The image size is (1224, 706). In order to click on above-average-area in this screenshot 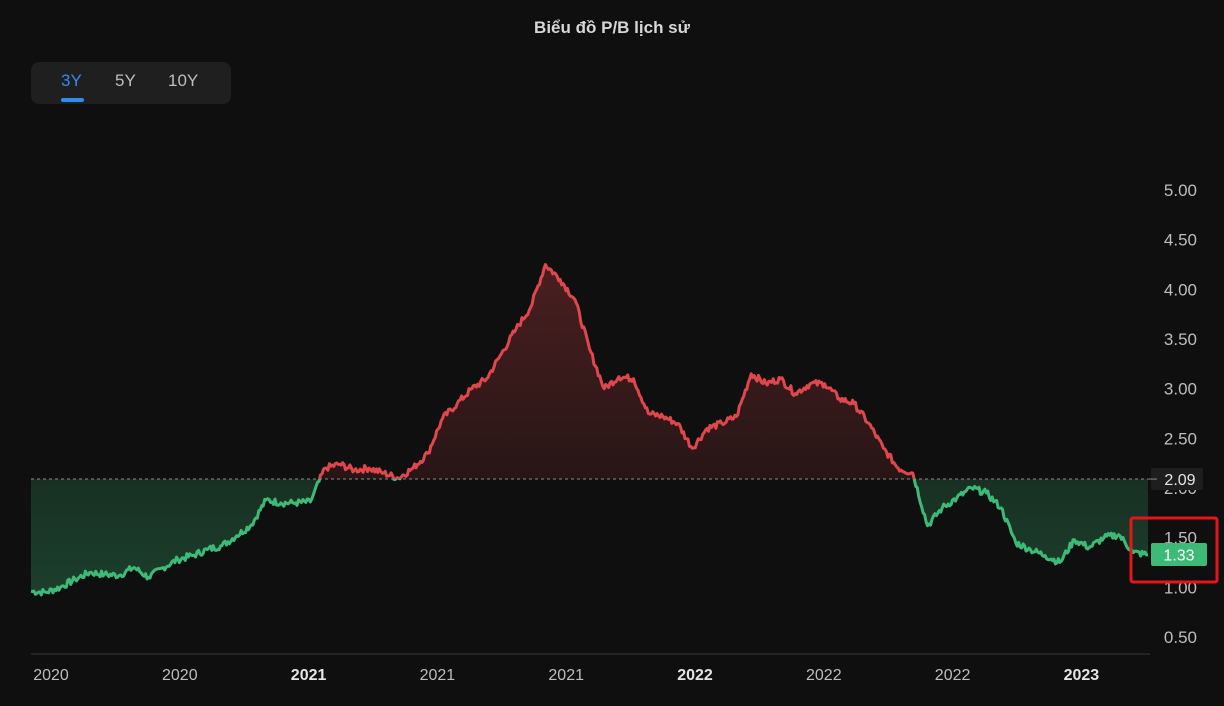, I will do `click(617, 372)`.